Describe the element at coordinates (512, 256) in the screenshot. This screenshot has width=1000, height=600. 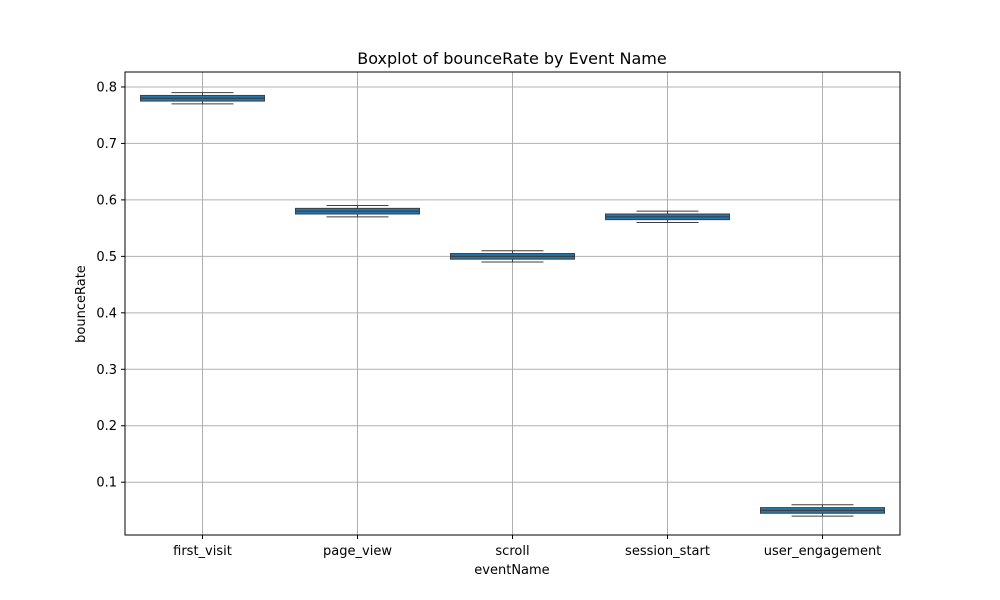
I see `box-scroll` at that location.